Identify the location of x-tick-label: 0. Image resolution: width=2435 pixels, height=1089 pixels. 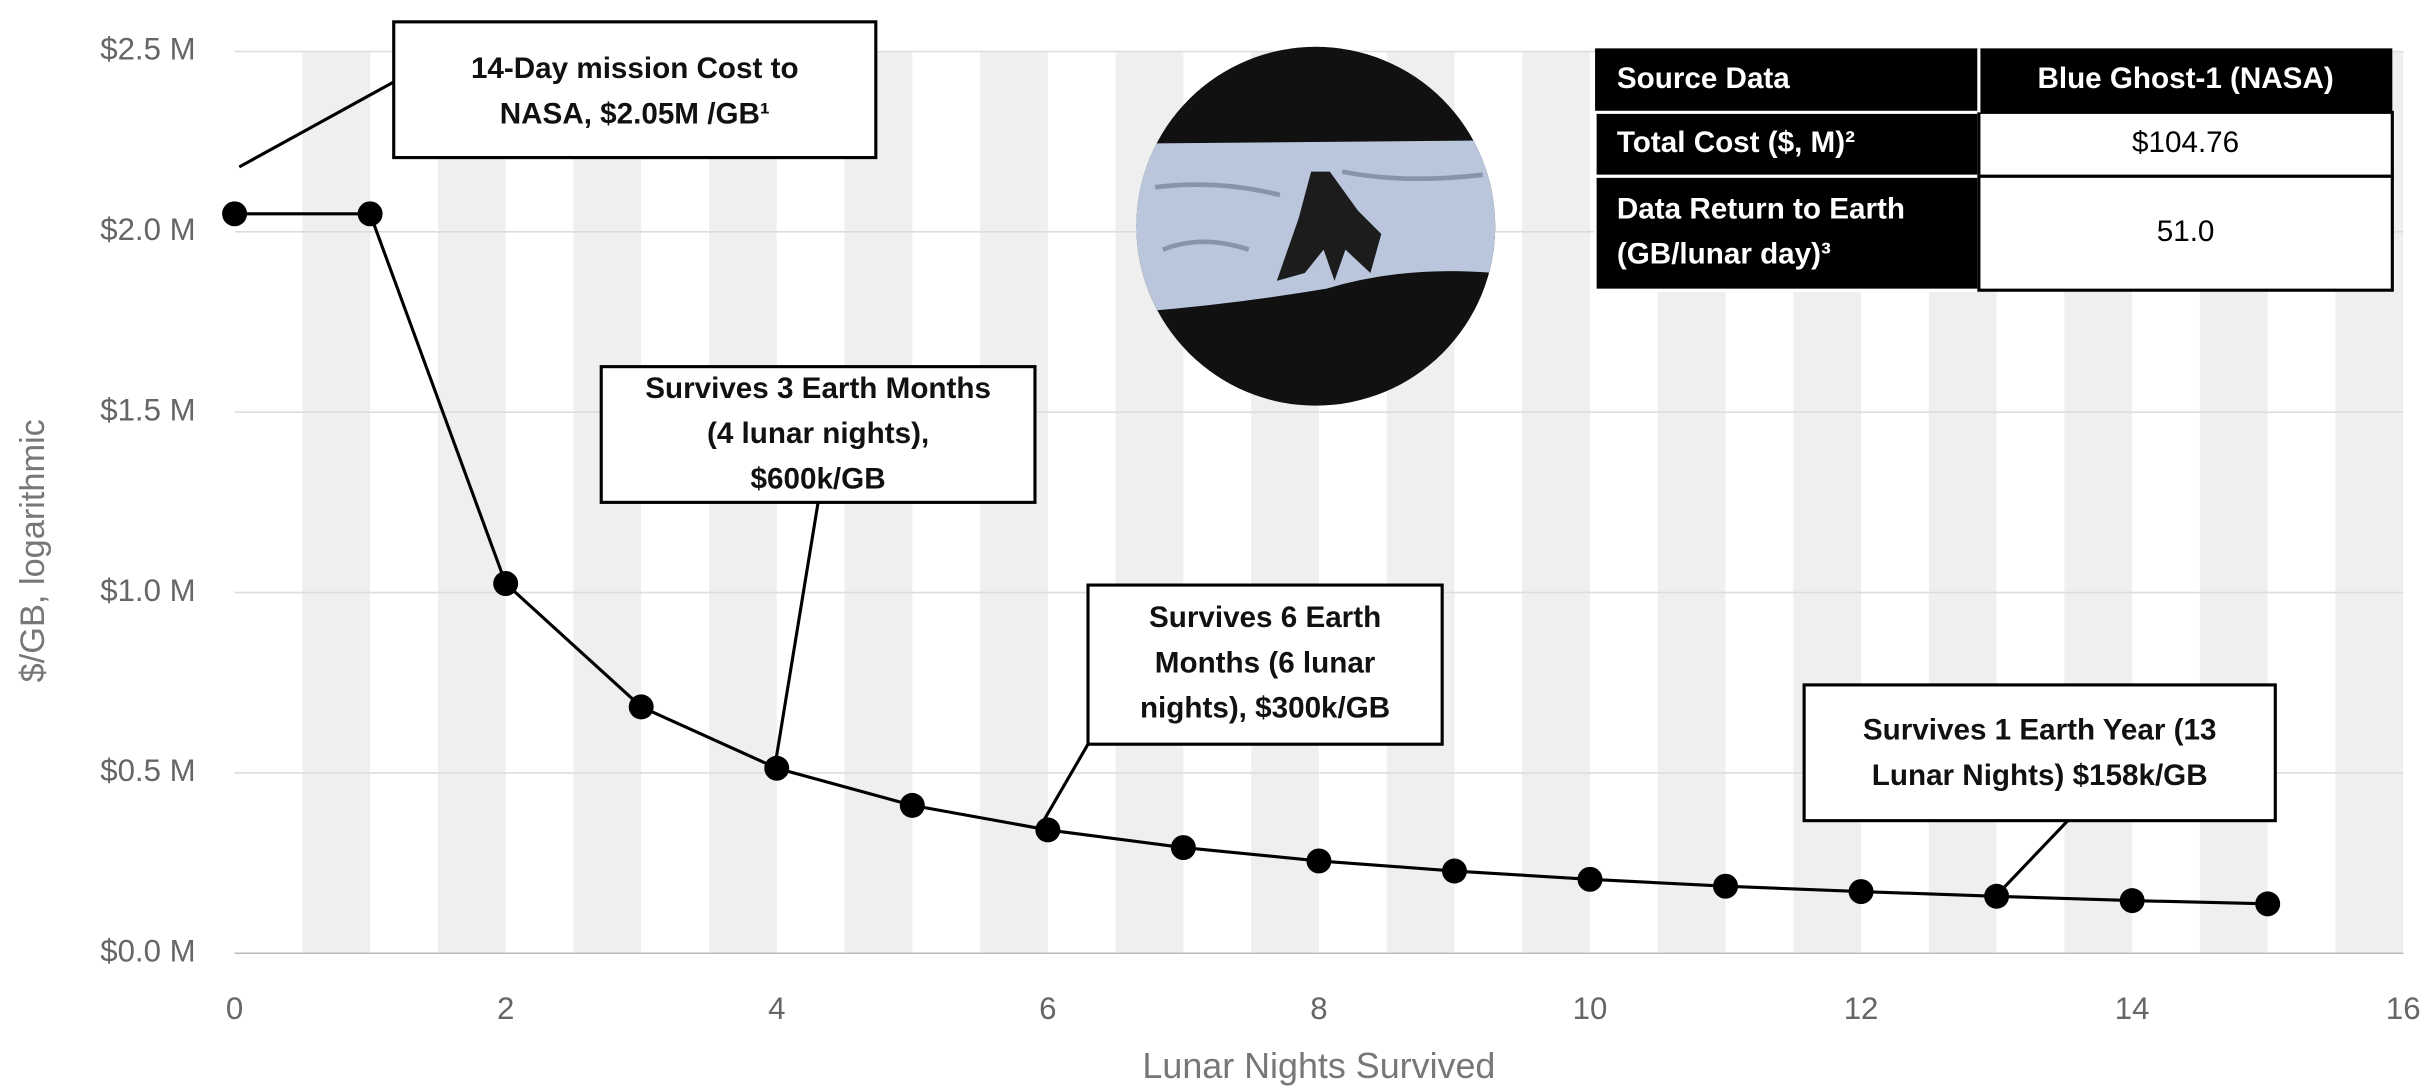
(234, 1008).